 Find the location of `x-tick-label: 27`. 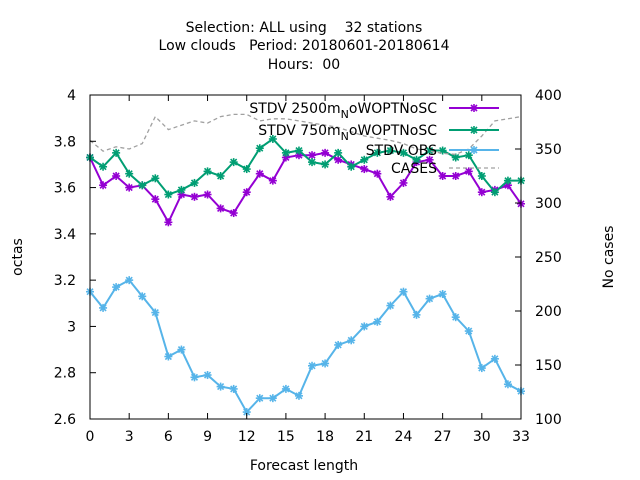

x-tick-label: 27 is located at coordinates (443, 437).